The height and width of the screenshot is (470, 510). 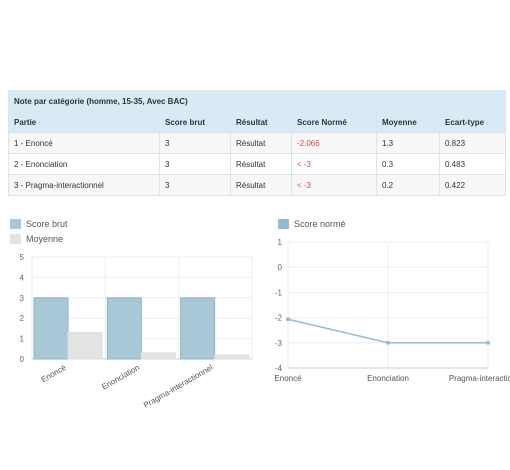 I want to click on column-header-score-norme: Score Normé, so click(x=334, y=122).